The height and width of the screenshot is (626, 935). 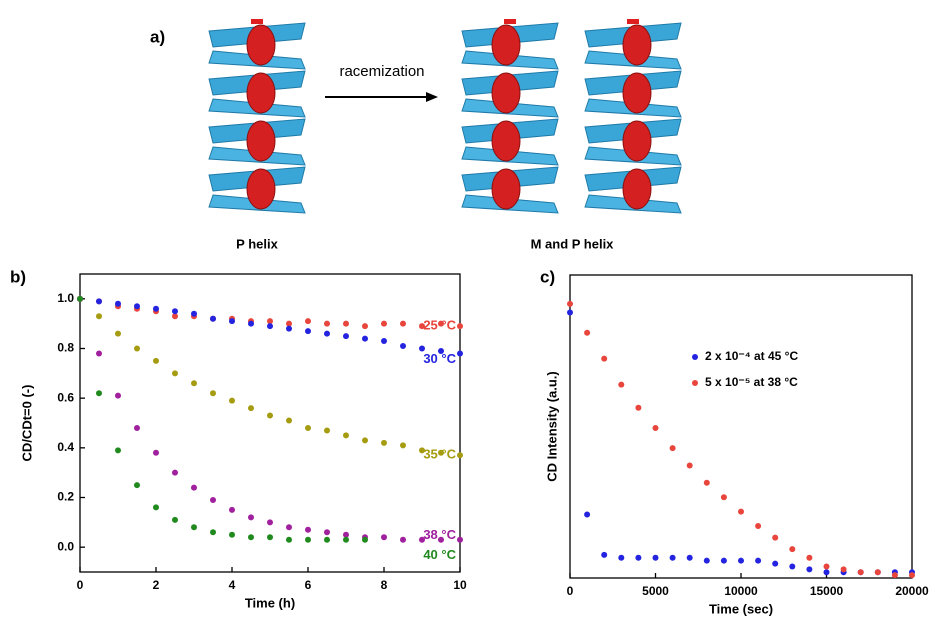 I want to click on y-tick-label: 0.8, so click(x=65, y=348).